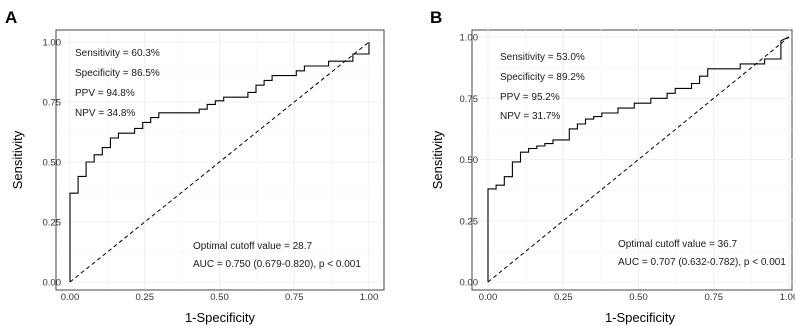 This screenshot has height=326, width=795. What do you see at coordinates (563, 297) in the screenshot?
I see `x-tick-label-b: 0.25` at bounding box center [563, 297].